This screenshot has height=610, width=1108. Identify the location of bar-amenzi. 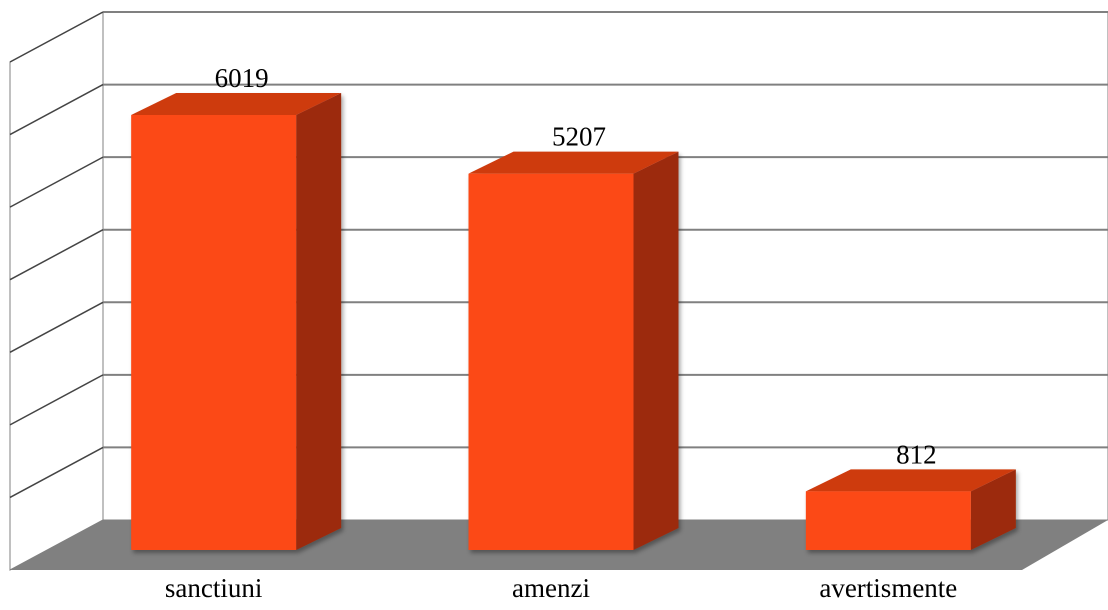
(573, 350).